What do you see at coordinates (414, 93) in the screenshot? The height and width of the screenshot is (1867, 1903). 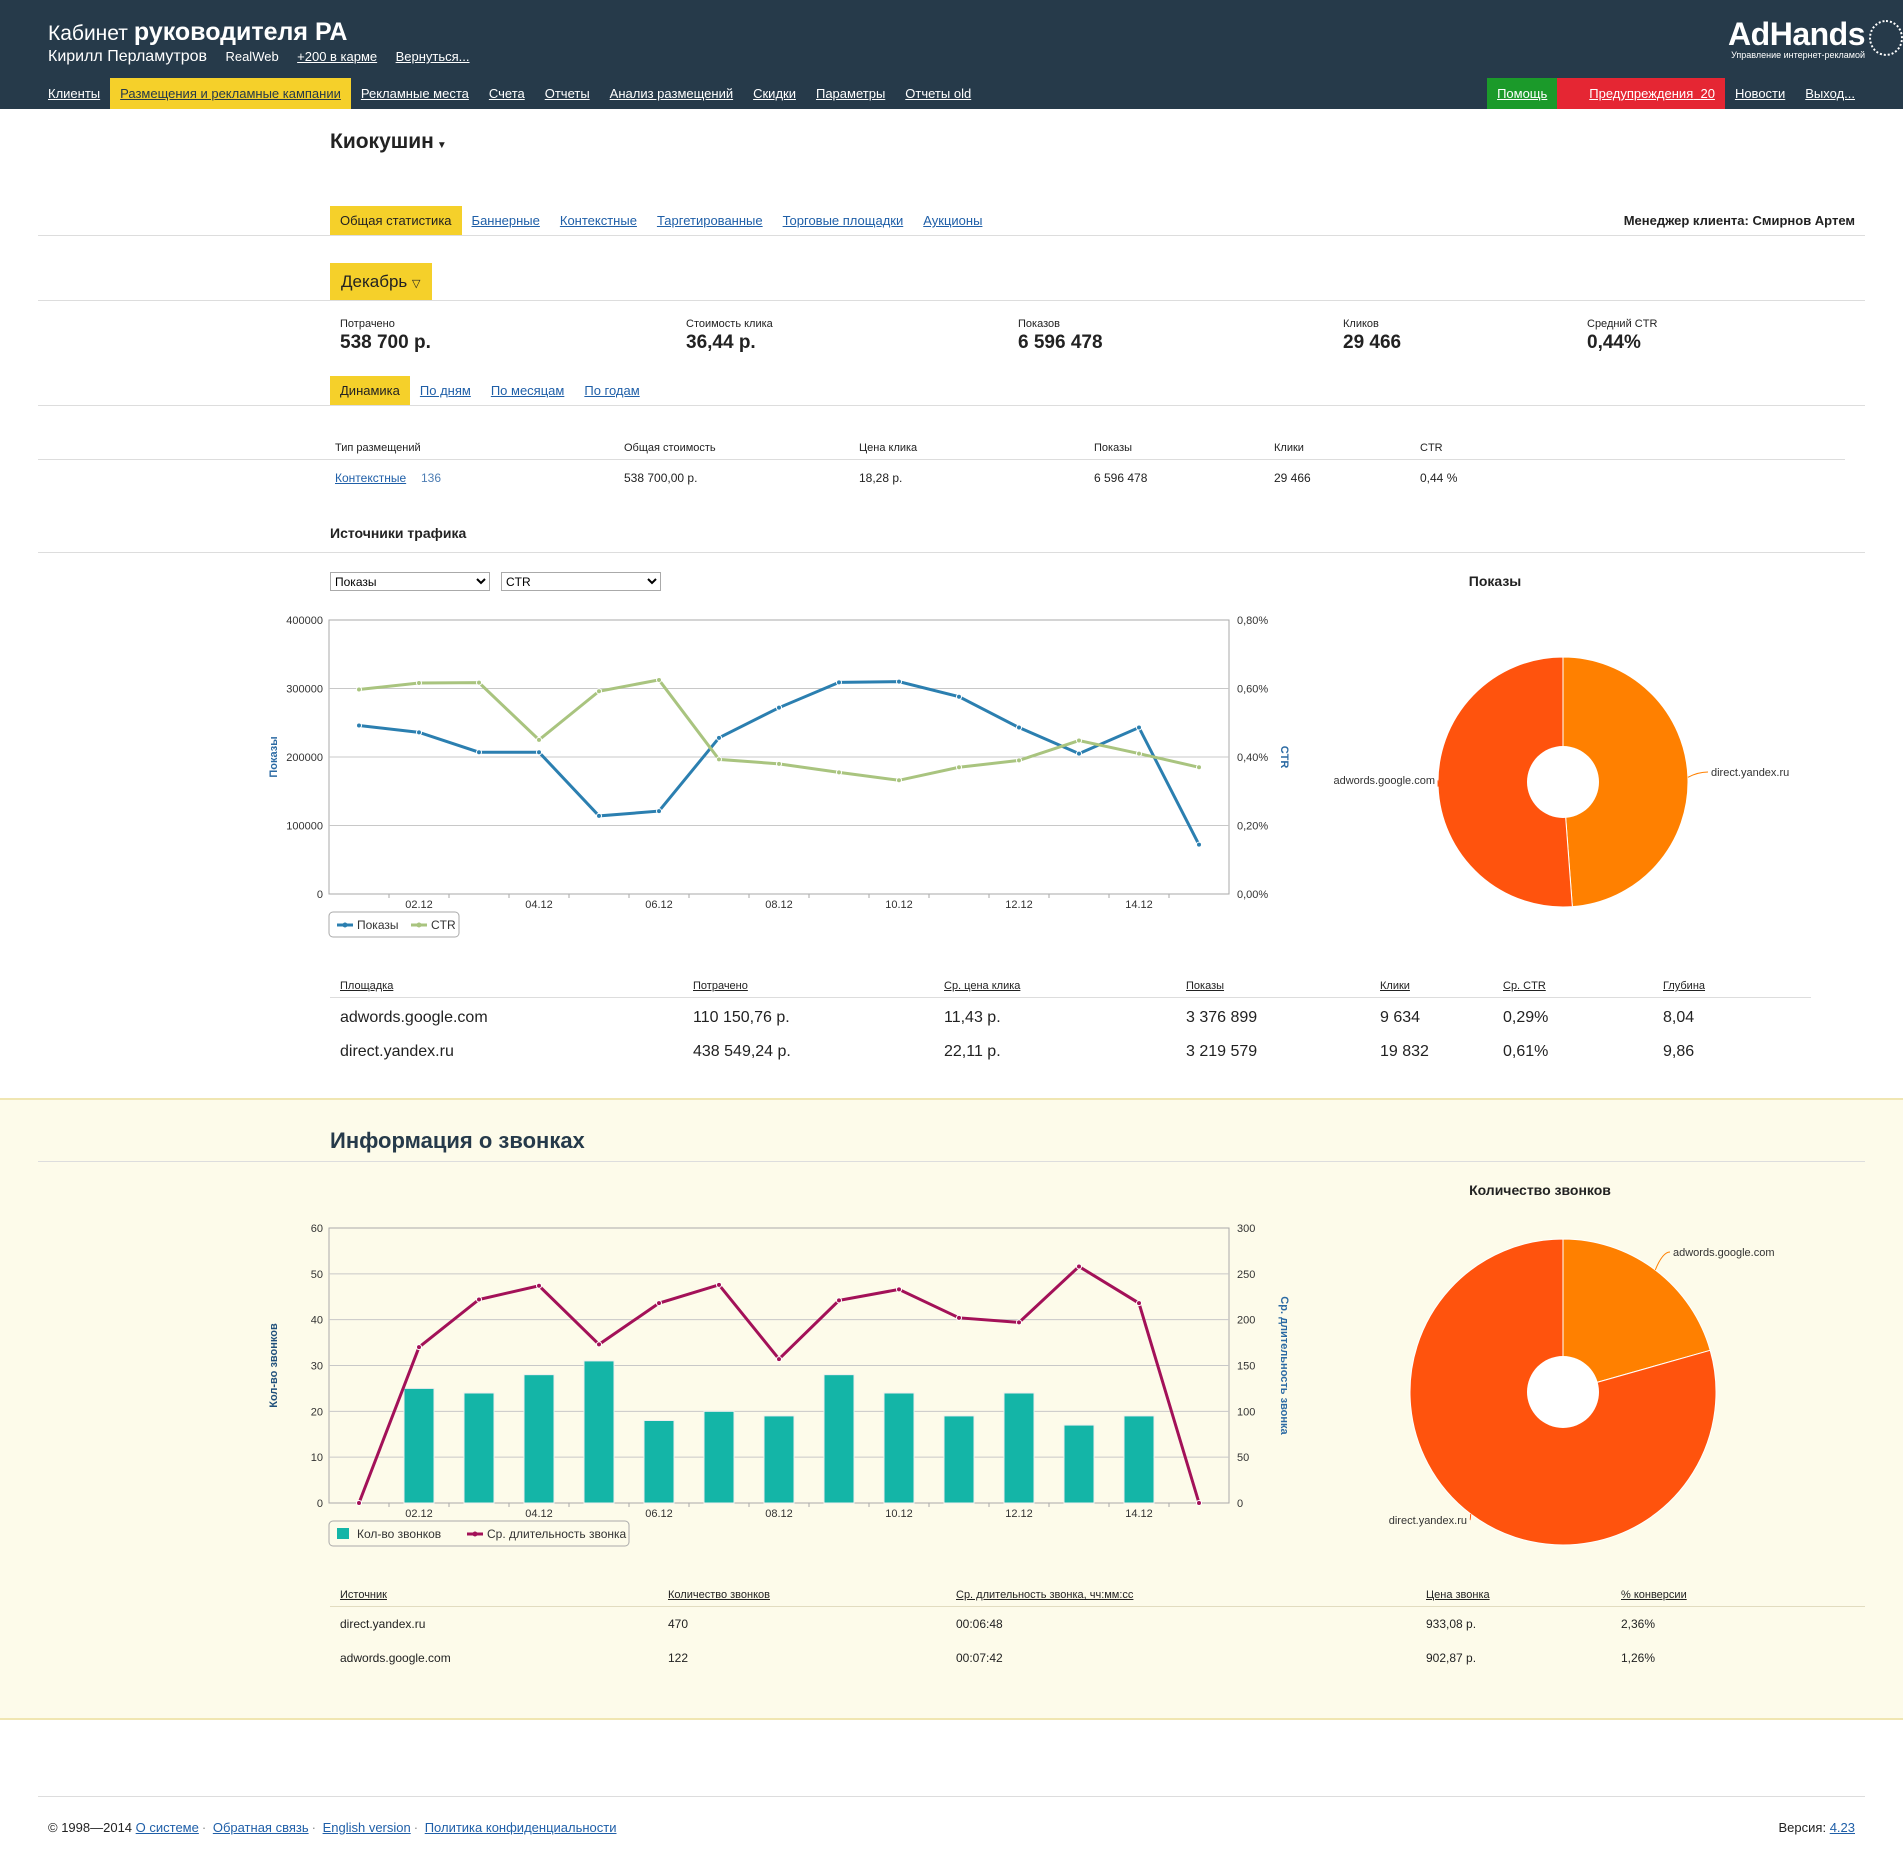 I see `nav-ad-places: Рекламные места` at bounding box center [414, 93].